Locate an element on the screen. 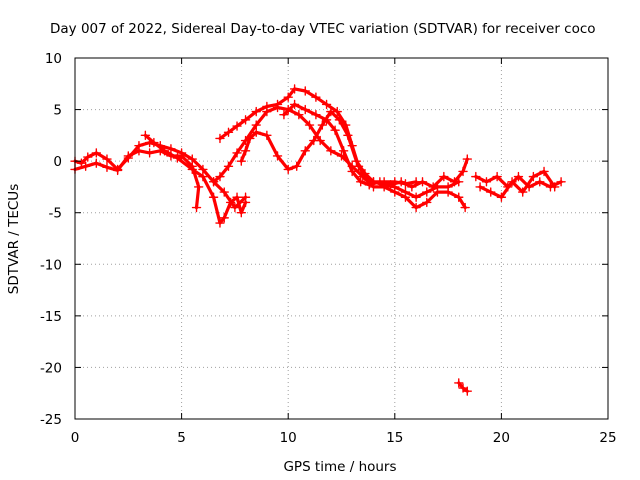  x-tick-label: 15 is located at coordinates (394, 438).